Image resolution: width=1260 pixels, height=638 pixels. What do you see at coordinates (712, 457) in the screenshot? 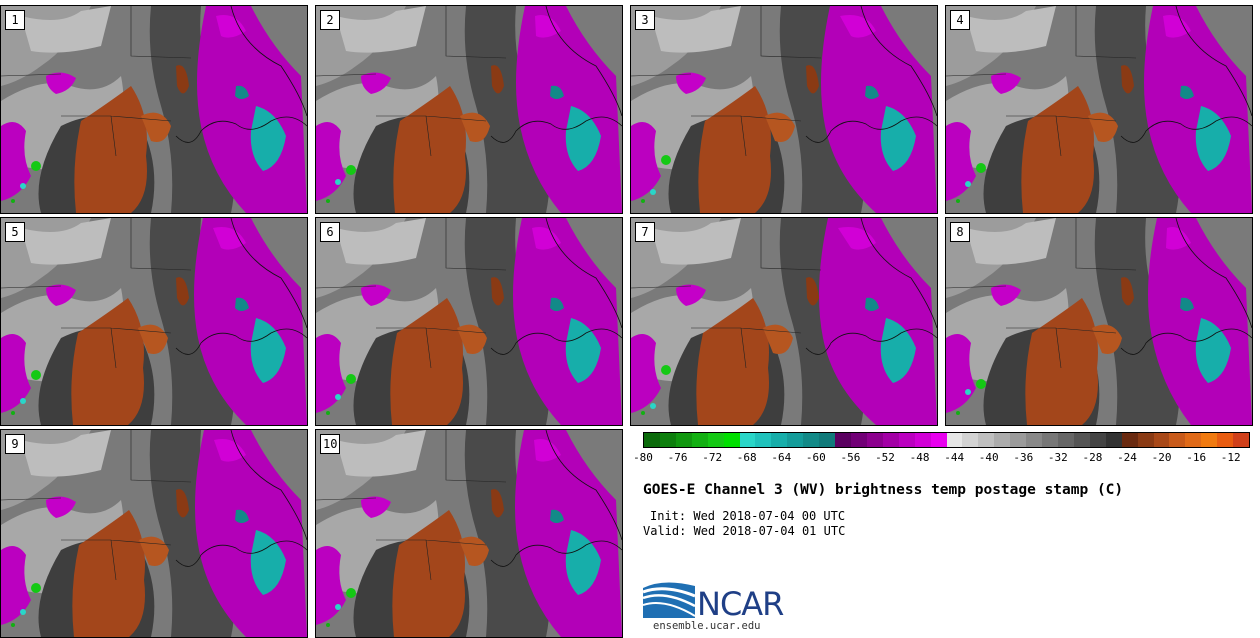
I see `colorbar-tick-label: -72` at bounding box center [712, 457].